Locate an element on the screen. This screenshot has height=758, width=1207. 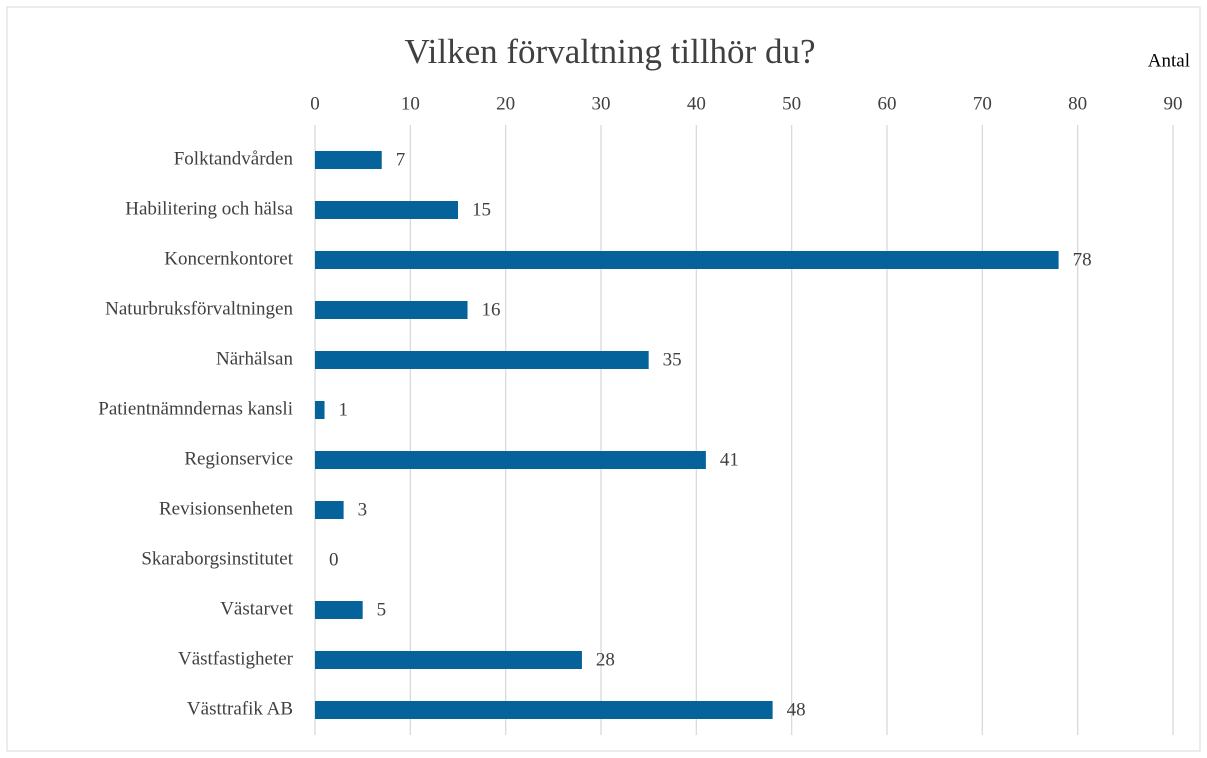
x-tick-label: 70 is located at coordinates (982, 103).